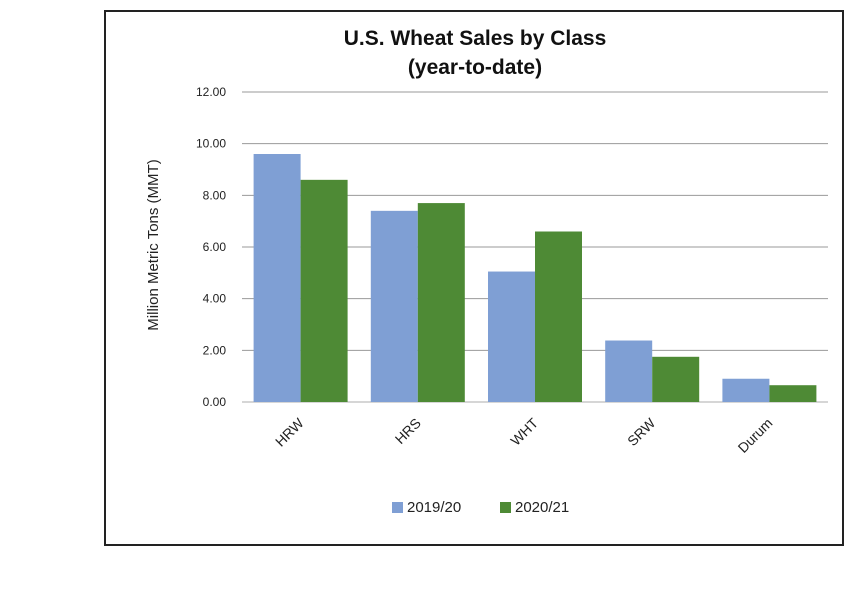  What do you see at coordinates (475, 67) in the screenshot?
I see `chart-subtitle: (year-to-date)` at bounding box center [475, 67].